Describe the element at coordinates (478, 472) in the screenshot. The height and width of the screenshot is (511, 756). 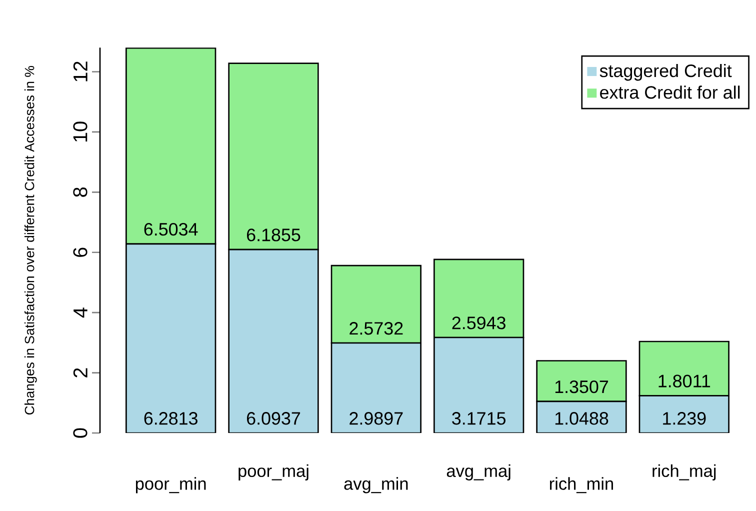
I see `x-tick-label: avg_maj` at that location.